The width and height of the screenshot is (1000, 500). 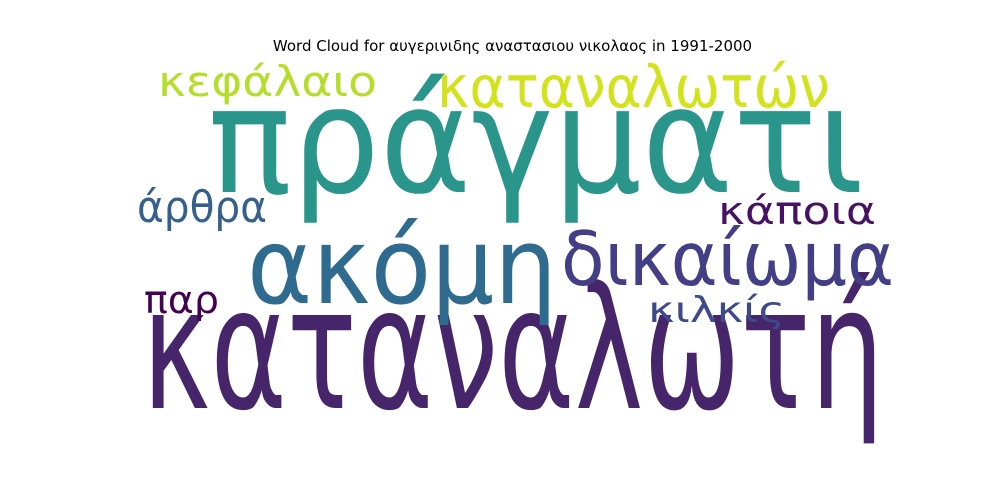 I want to click on word-10: κιλκίς, so click(x=716, y=310).